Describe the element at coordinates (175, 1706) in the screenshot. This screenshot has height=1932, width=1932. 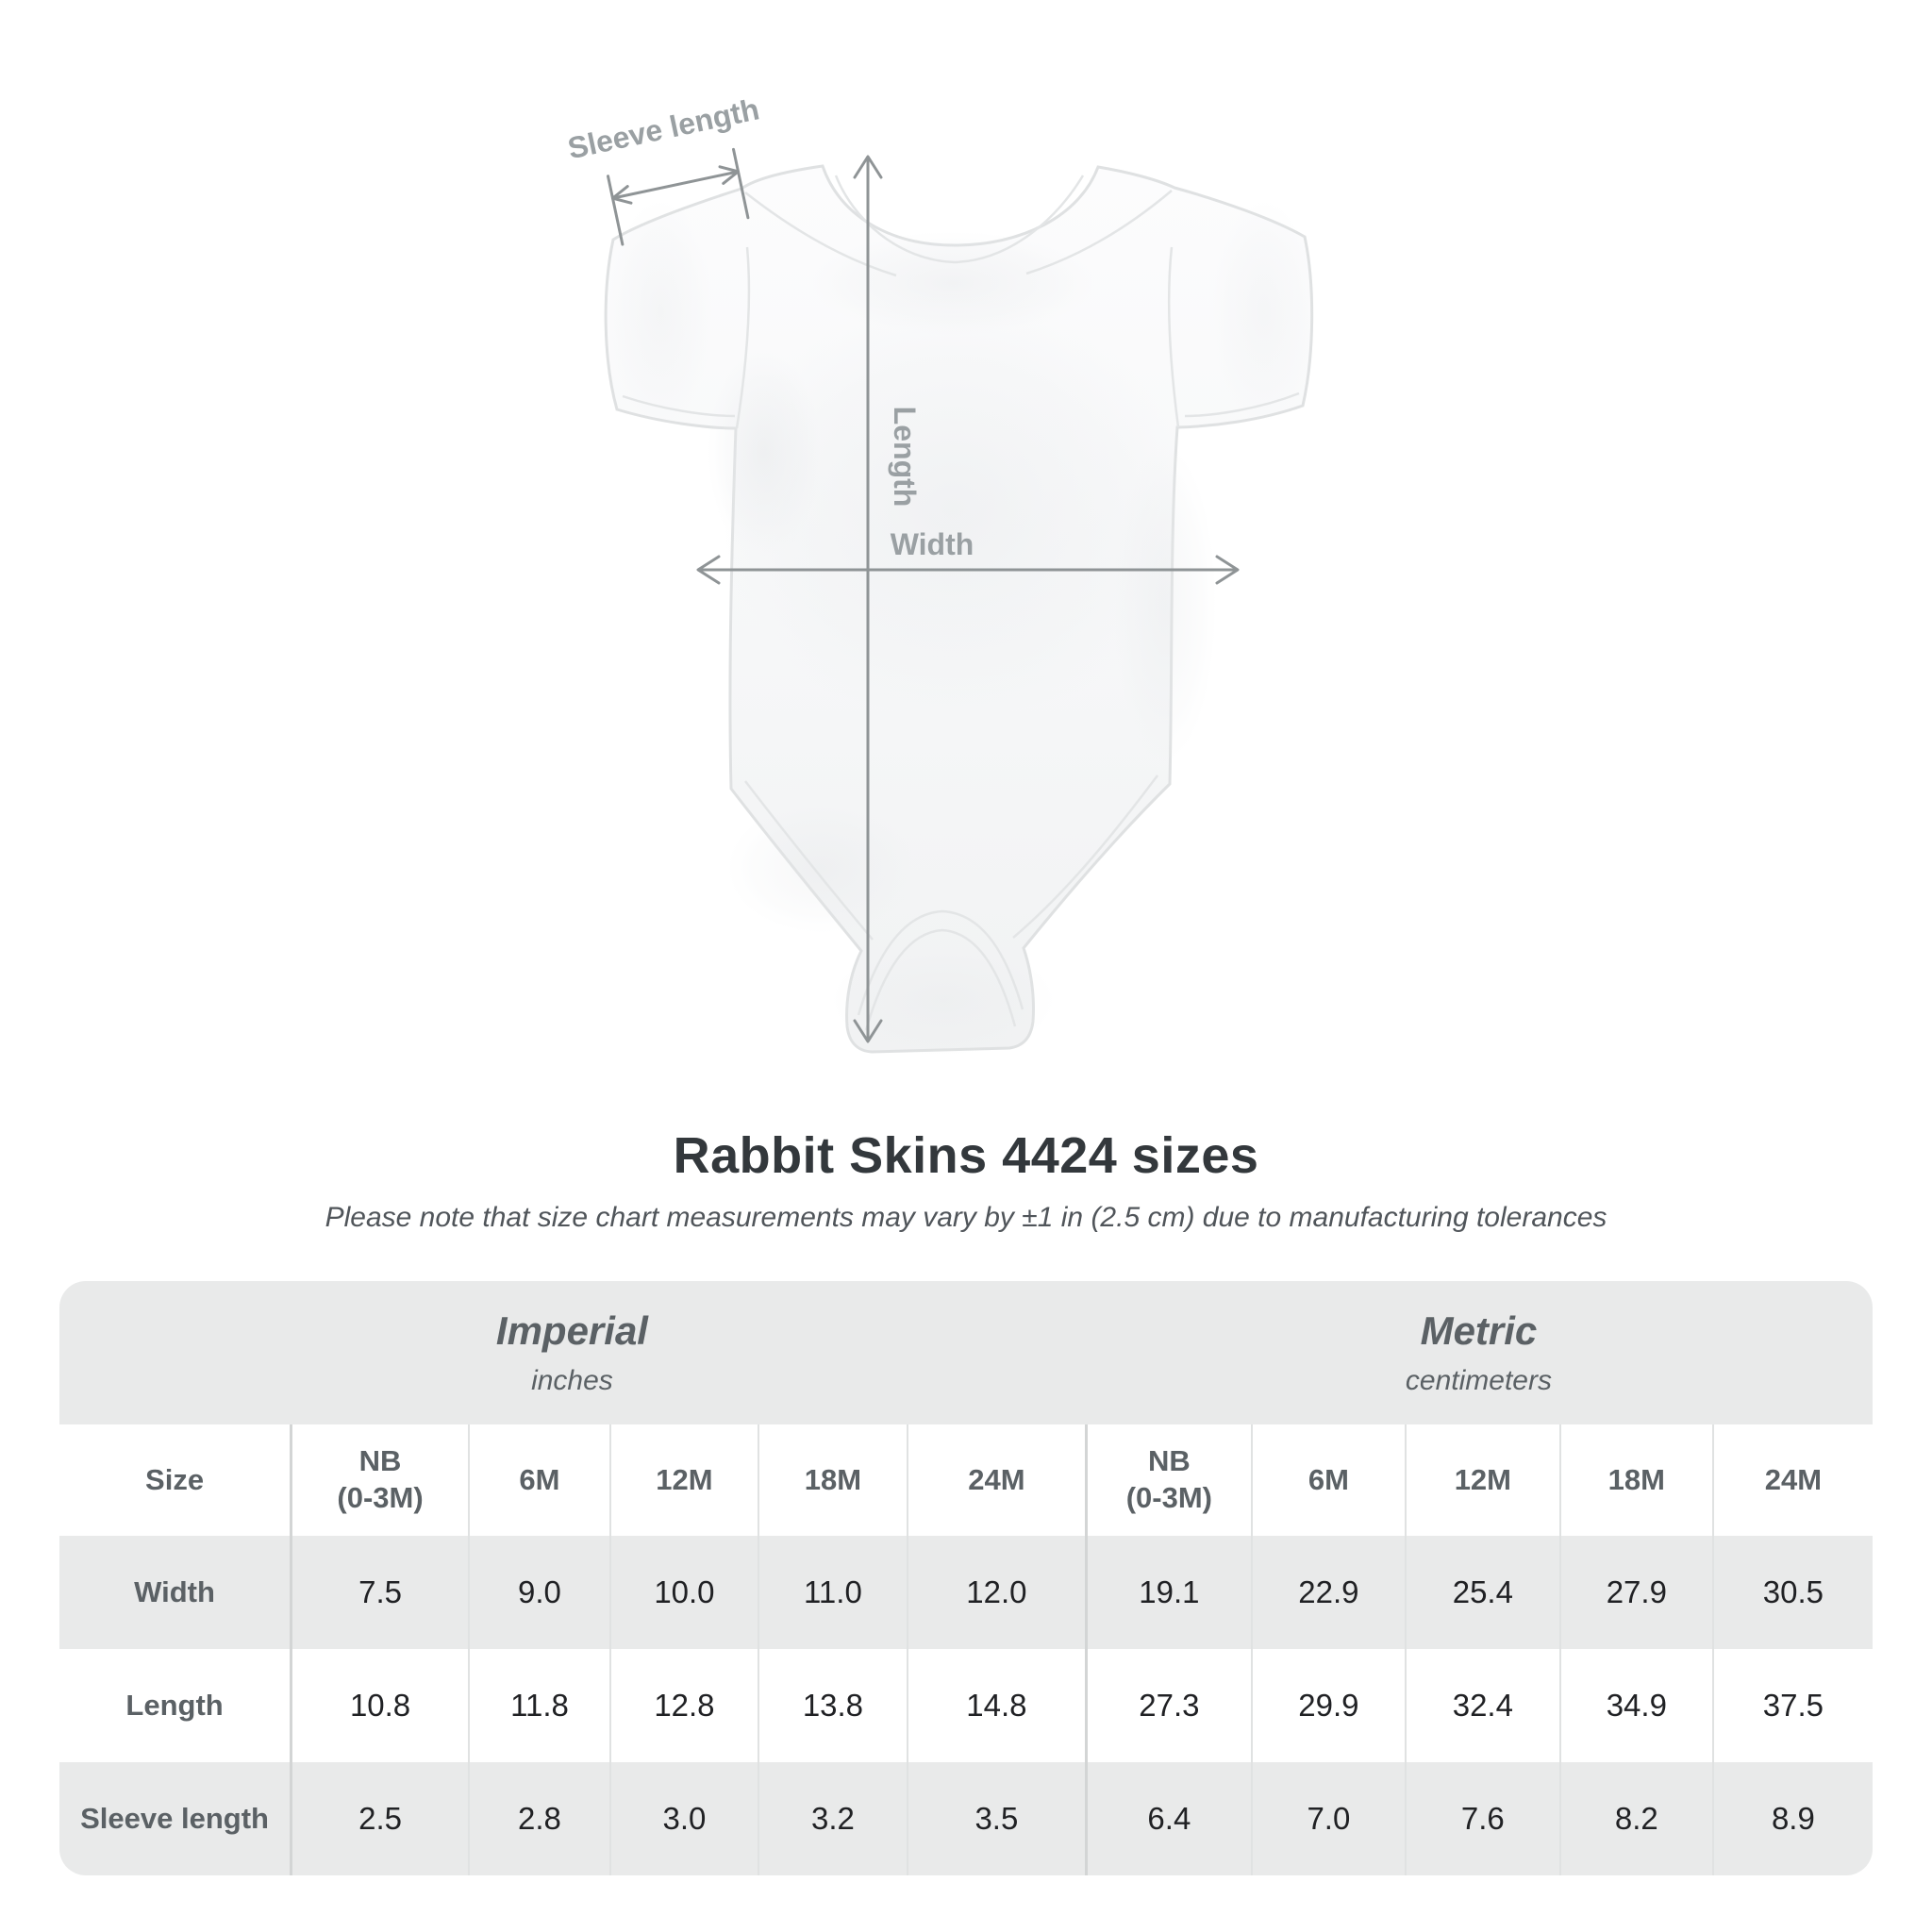
I see `row-label-length: Length` at that location.